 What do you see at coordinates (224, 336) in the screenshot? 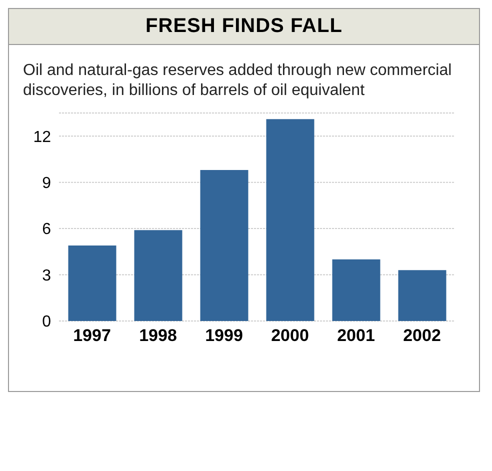
I see `x-tick-label: 1999` at bounding box center [224, 336].